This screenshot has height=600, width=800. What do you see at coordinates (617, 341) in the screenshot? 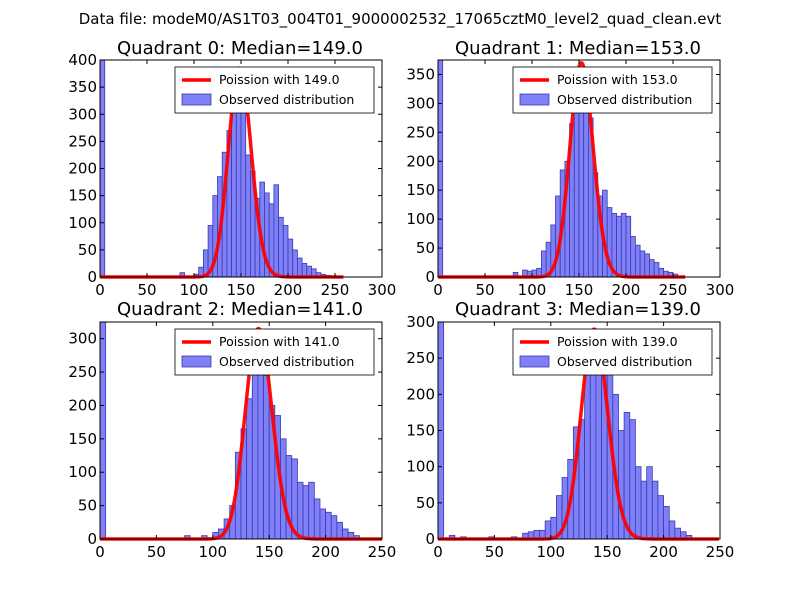
I see `legend-poisson-label: Poission with 139.0` at bounding box center [617, 341].